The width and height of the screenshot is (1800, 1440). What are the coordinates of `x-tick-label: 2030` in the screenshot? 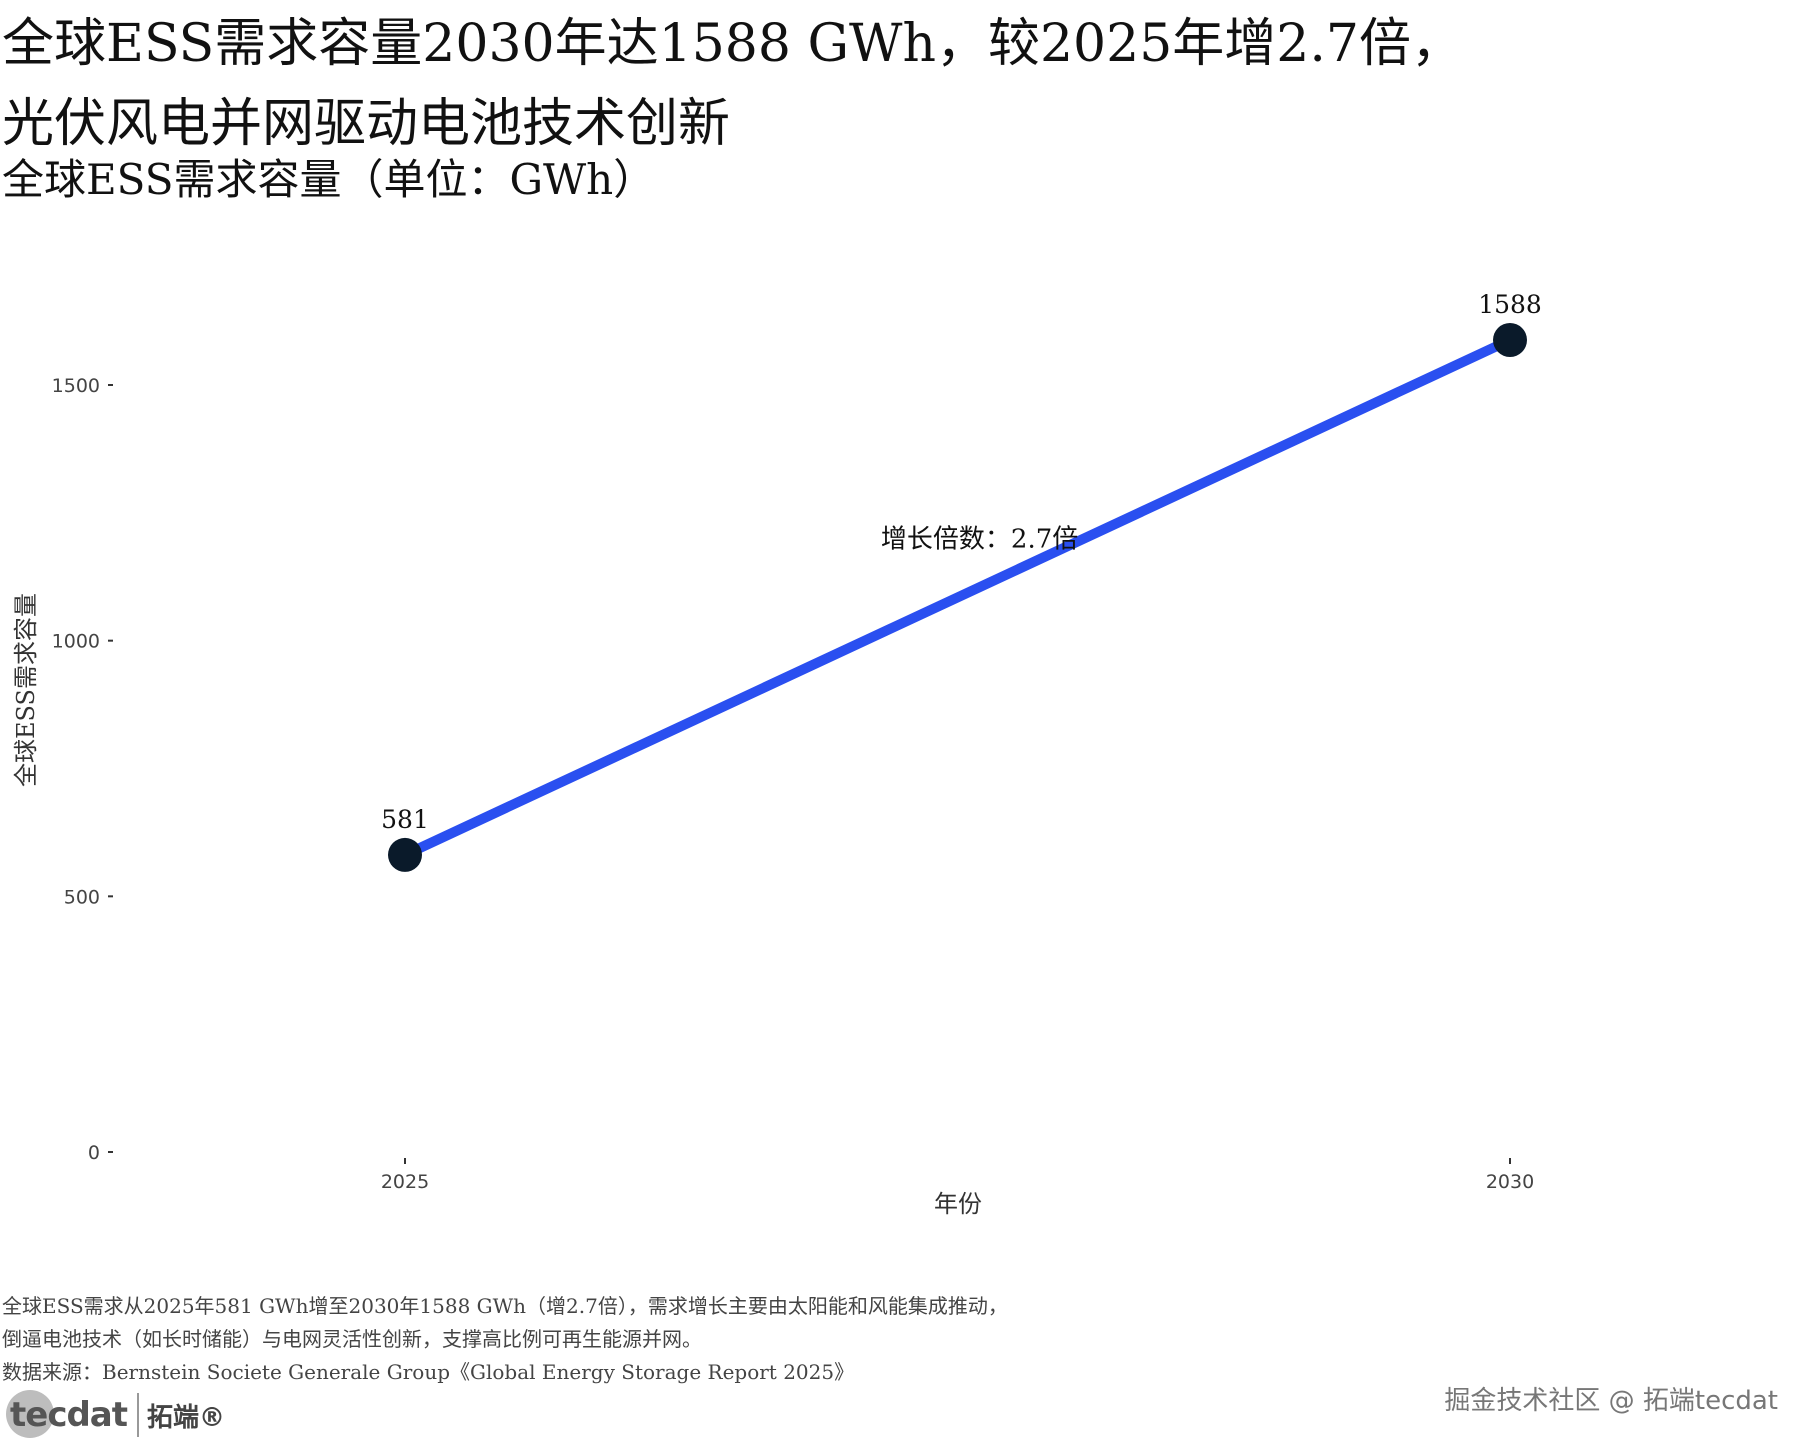 It's located at (1510, 1182).